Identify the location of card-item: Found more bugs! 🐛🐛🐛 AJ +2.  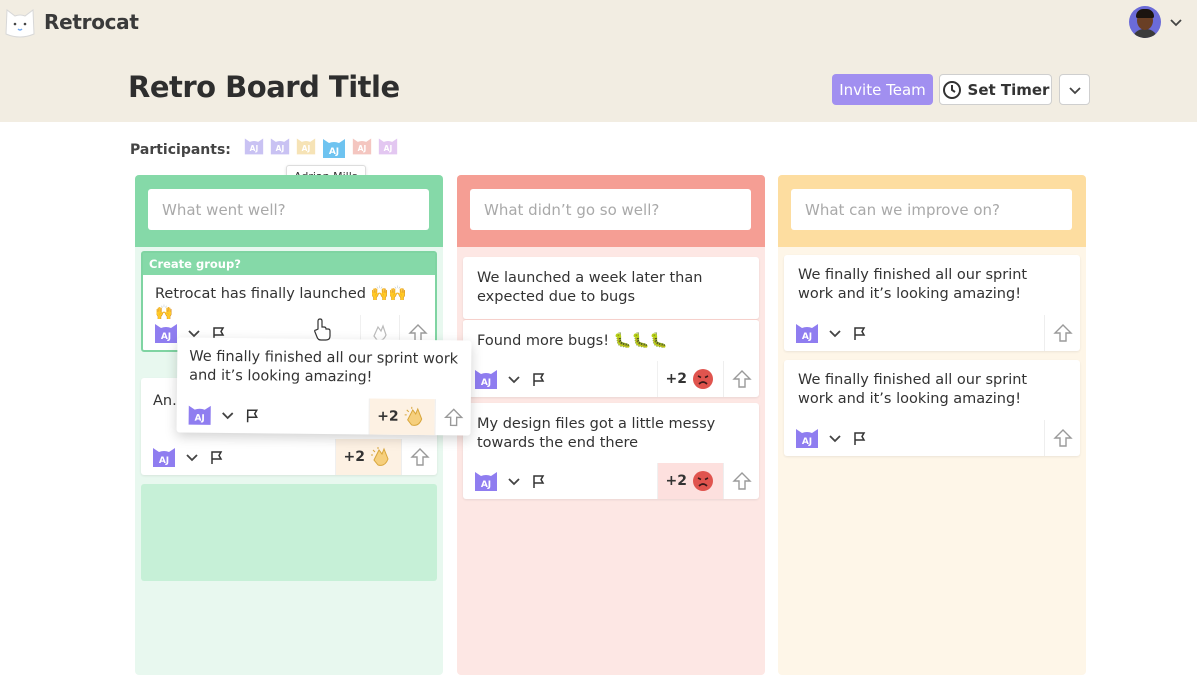
(611, 358).